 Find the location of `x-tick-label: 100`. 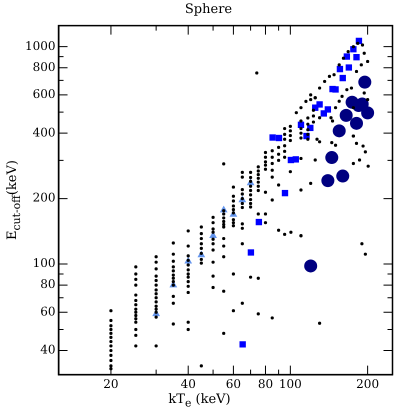

x-tick-label: 100 is located at coordinates (290, 383).